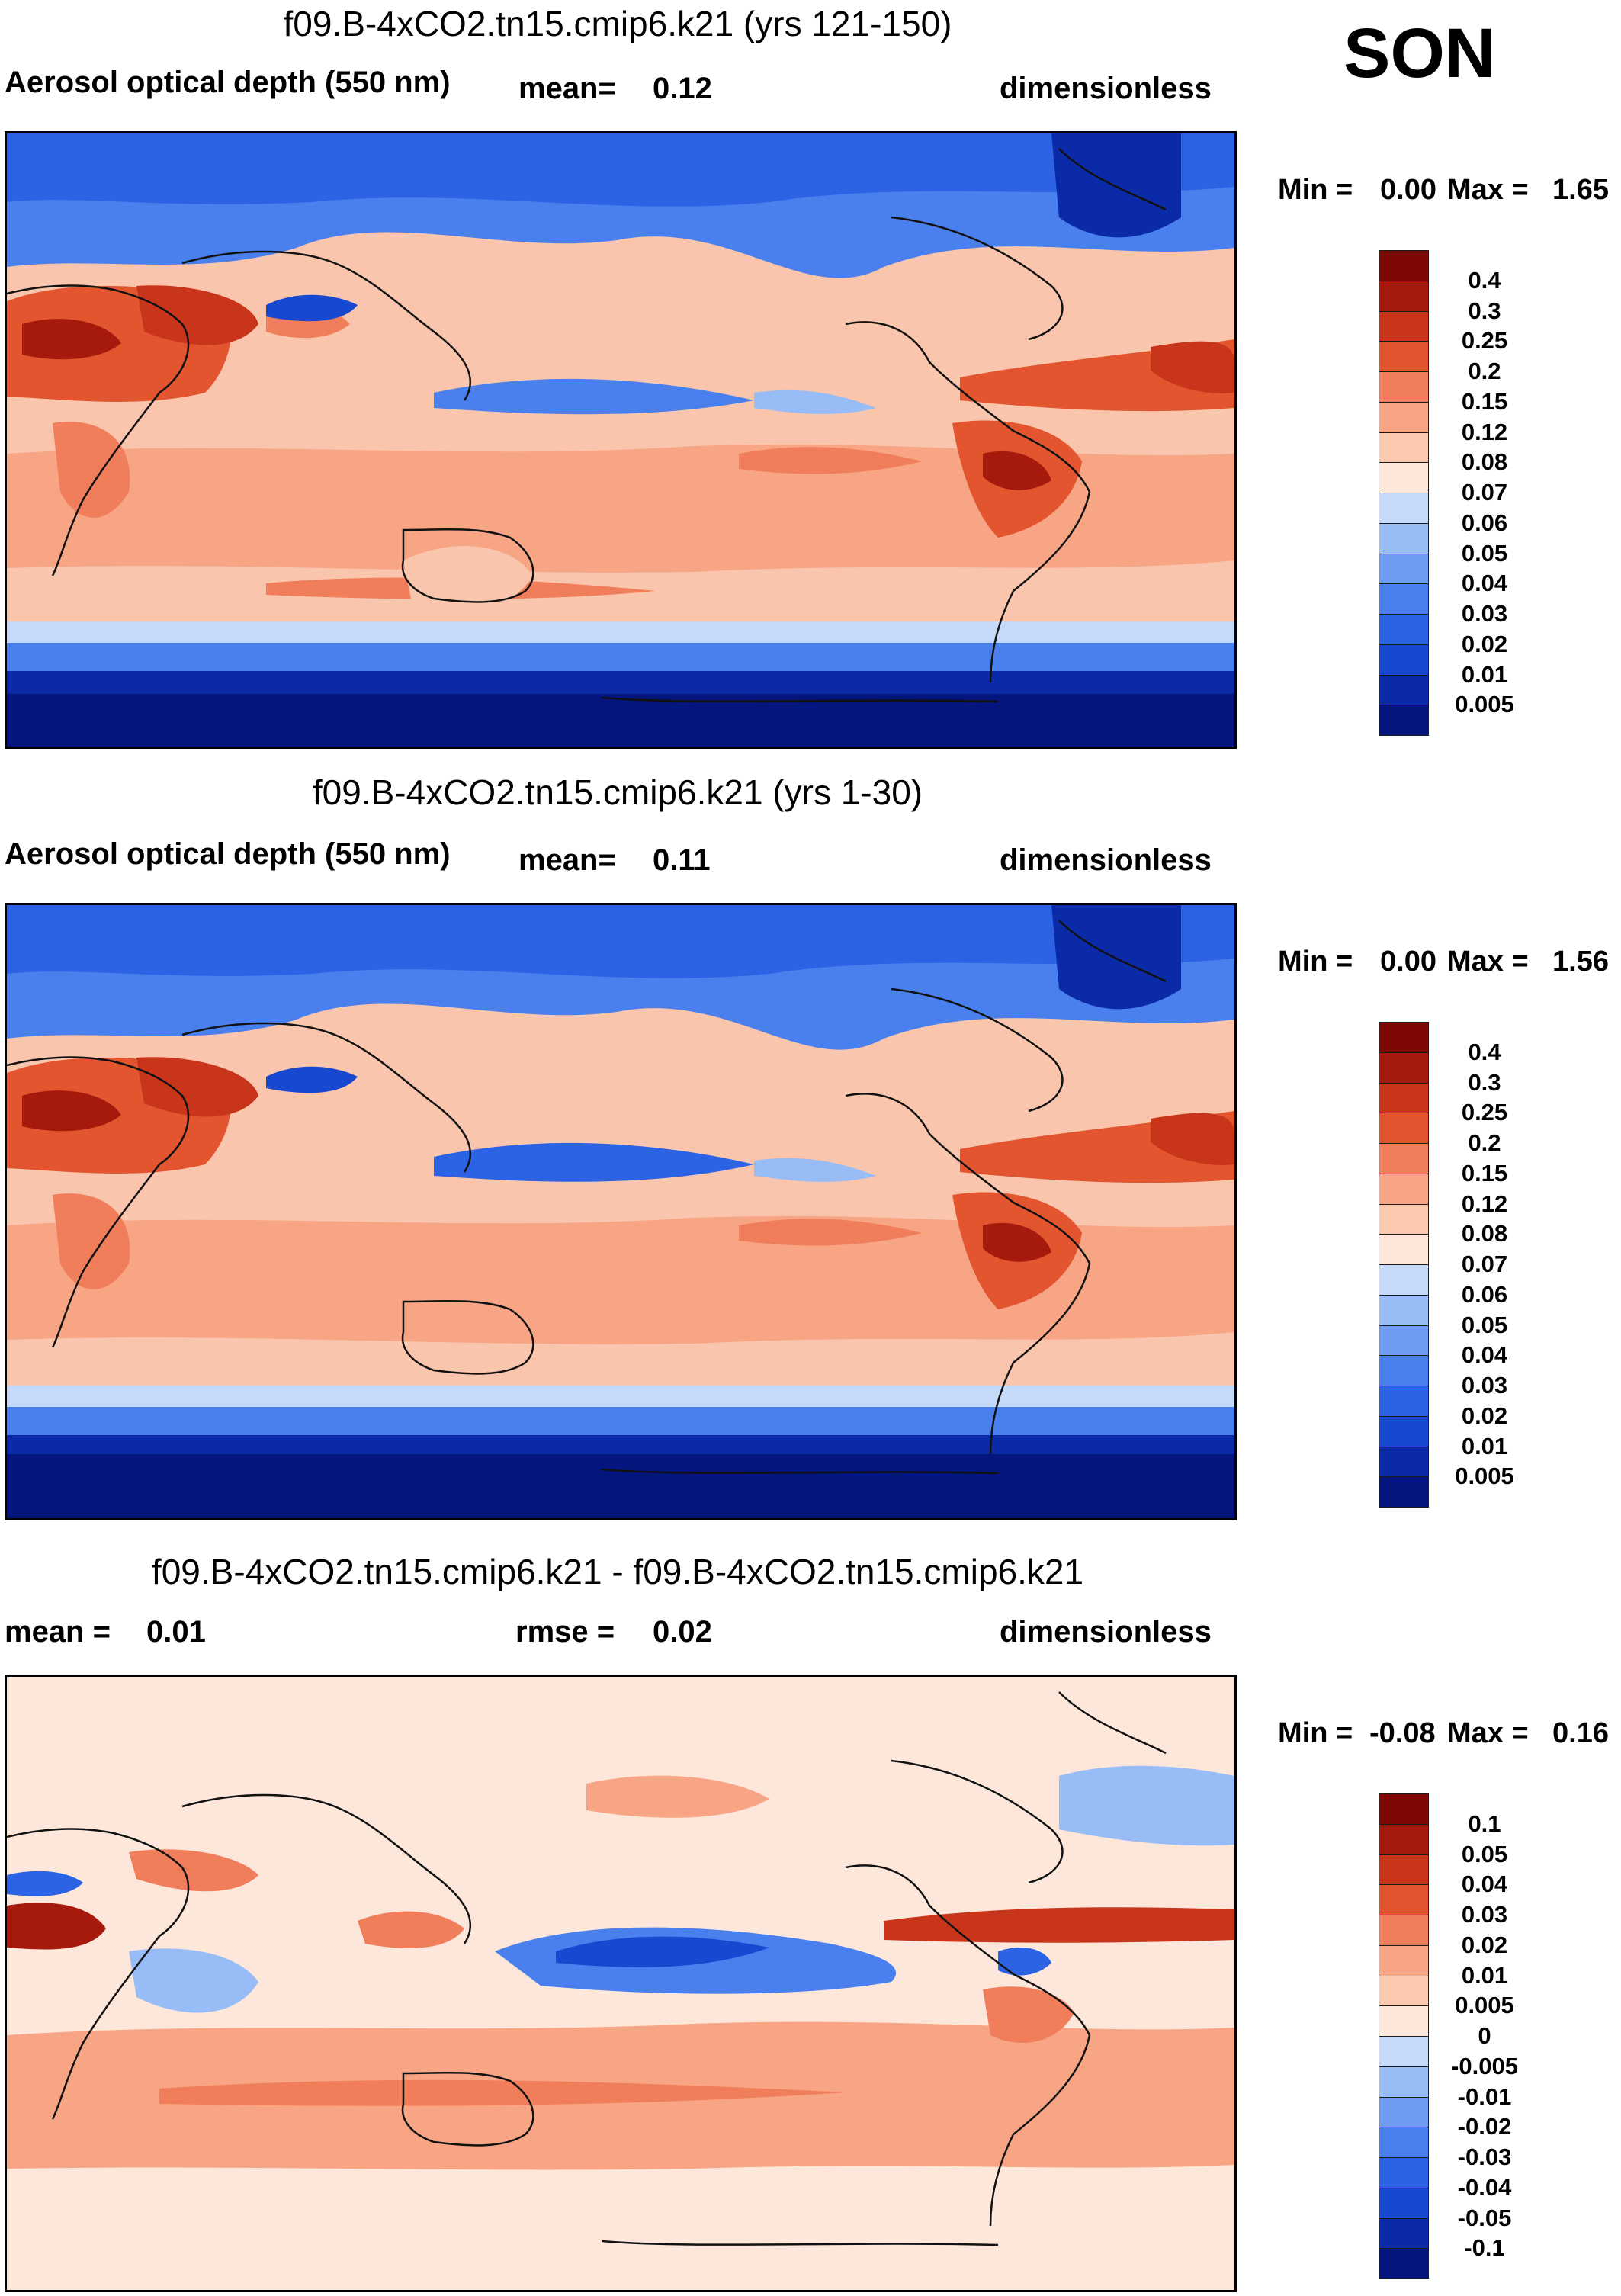  Describe the element at coordinates (1580, 190) in the screenshot. I see `panel1-max-value: 1.65` at that location.